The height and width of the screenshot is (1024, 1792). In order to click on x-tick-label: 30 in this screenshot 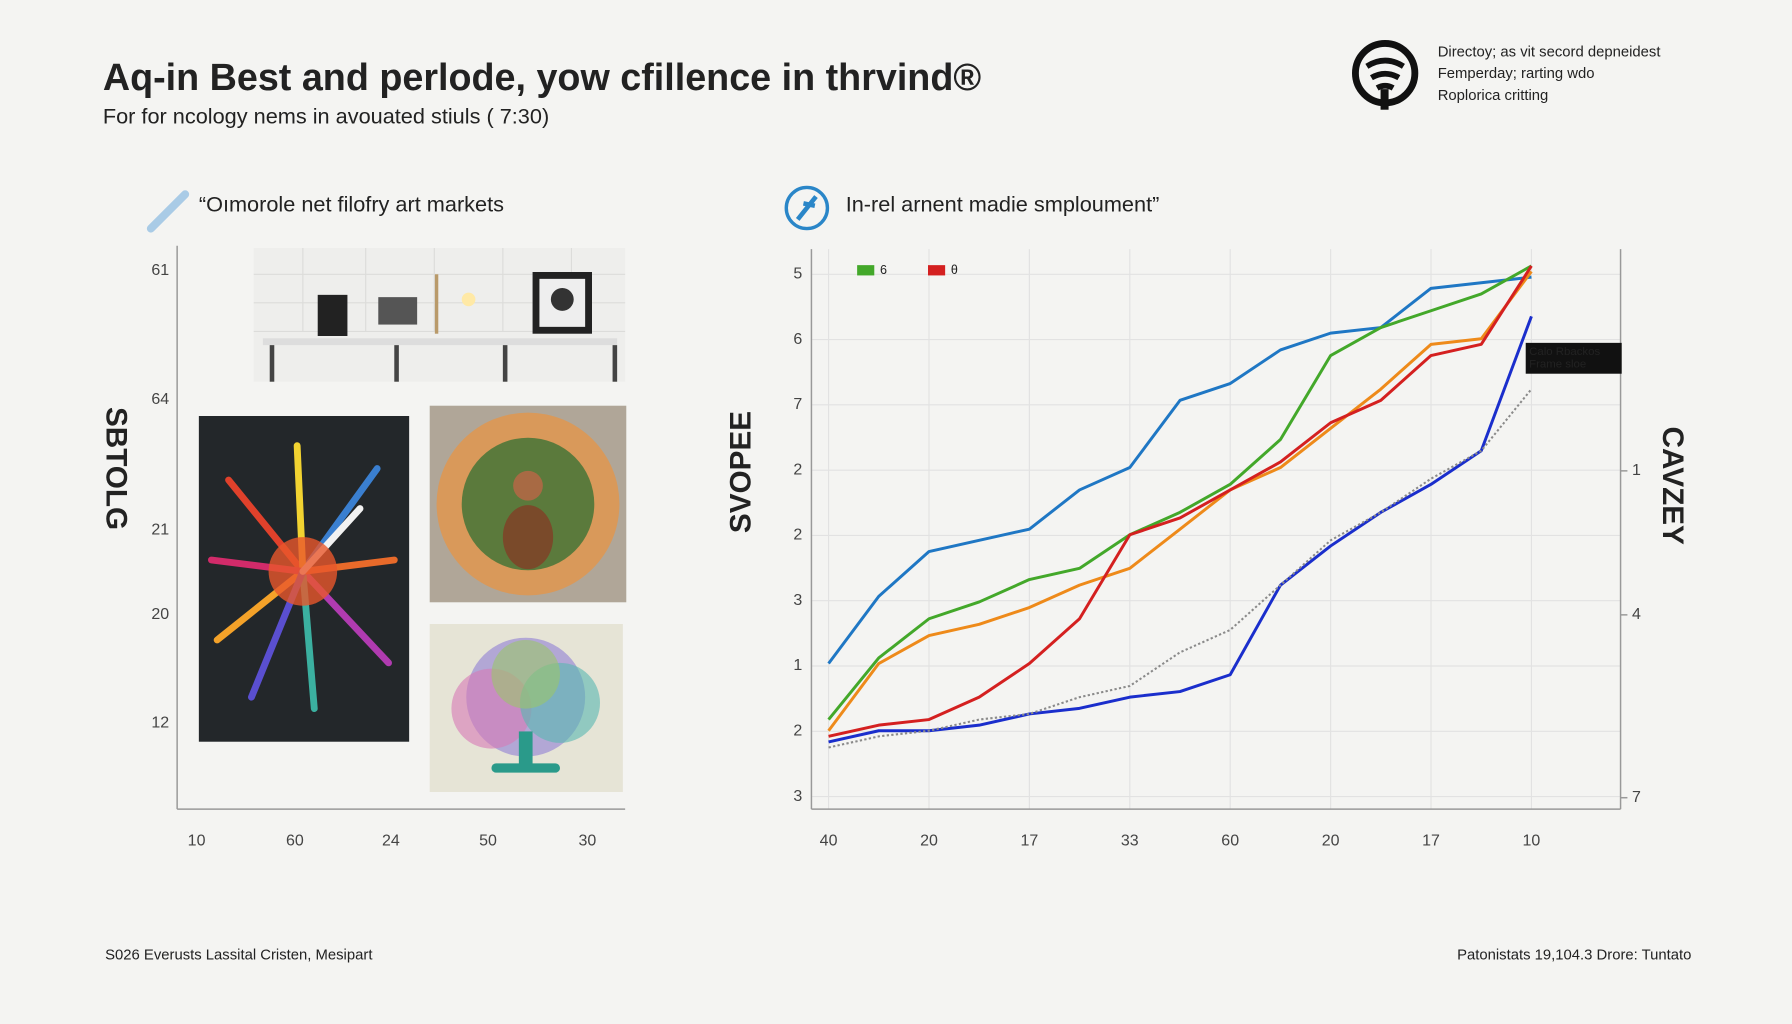, I will do `click(588, 840)`.